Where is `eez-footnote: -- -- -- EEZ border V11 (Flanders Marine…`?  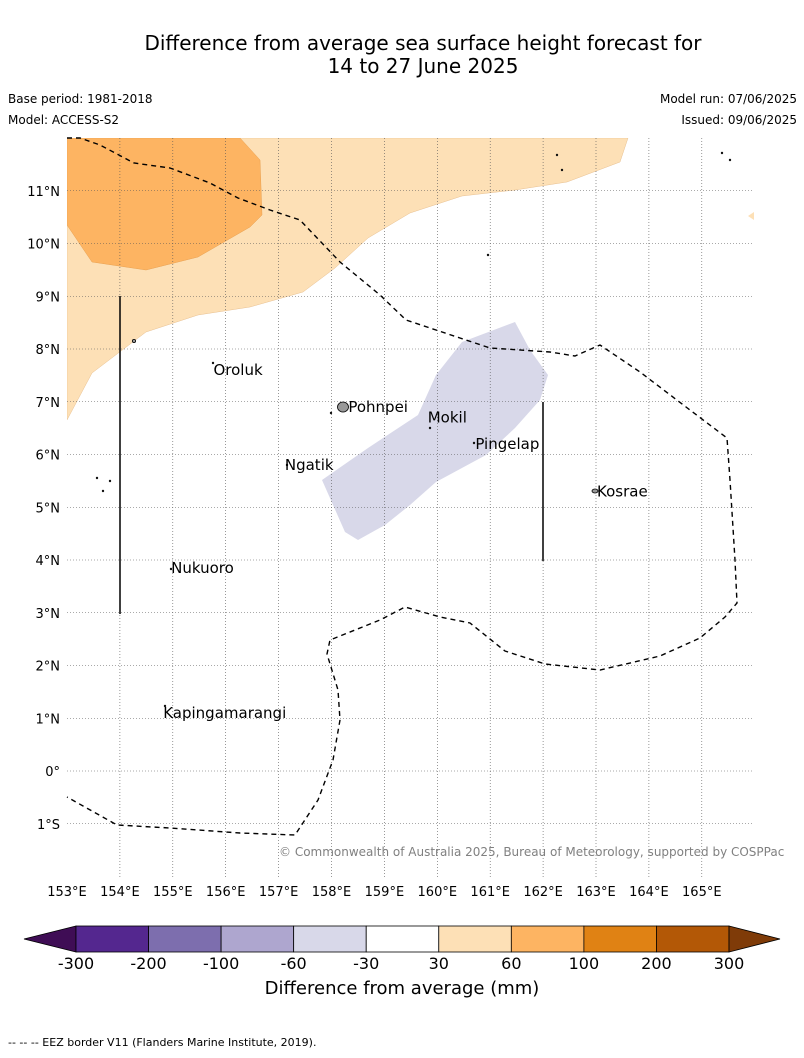
eez-footnote: -- -- -- EEZ border V11 (Flanders Marine… is located at coordinates (162, 1042).